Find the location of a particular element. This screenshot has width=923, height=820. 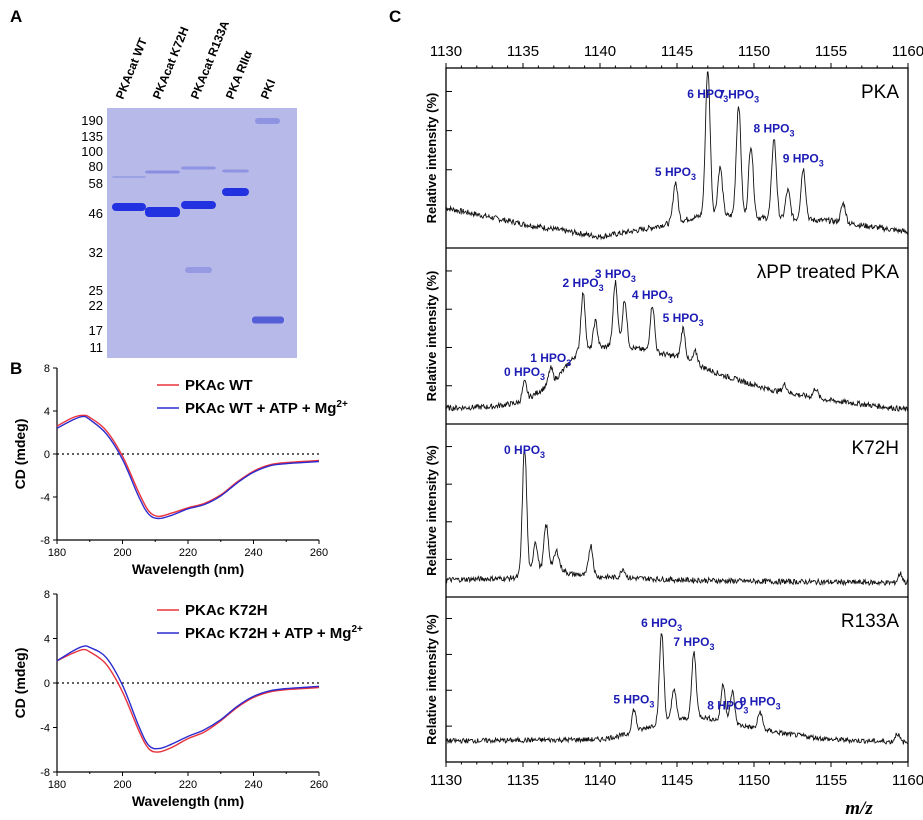

gel-mw-label: 100 is located at coordinates (92, 151).